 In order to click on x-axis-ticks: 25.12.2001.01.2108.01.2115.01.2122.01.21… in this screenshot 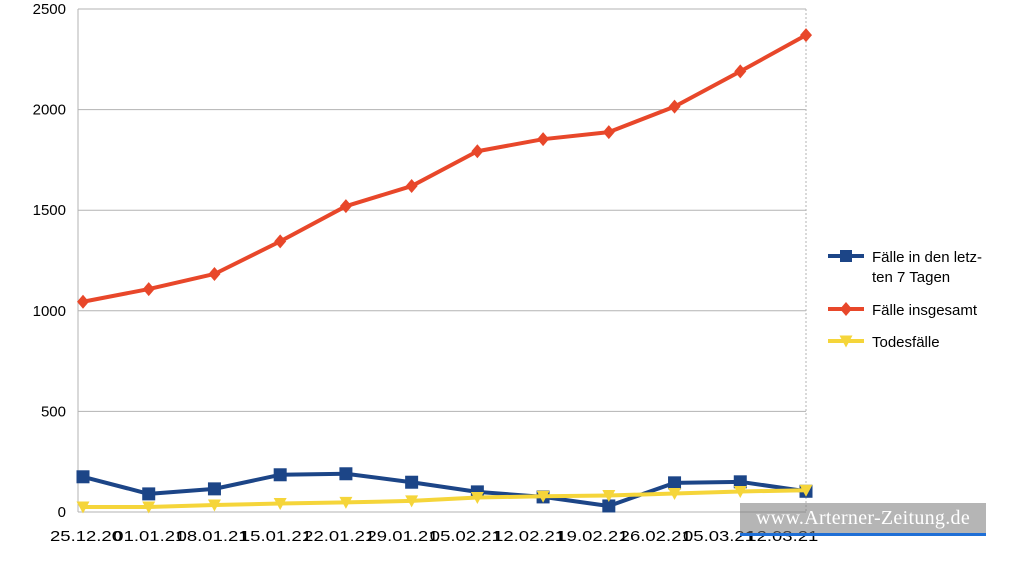, I will do `click(434, 536)`.